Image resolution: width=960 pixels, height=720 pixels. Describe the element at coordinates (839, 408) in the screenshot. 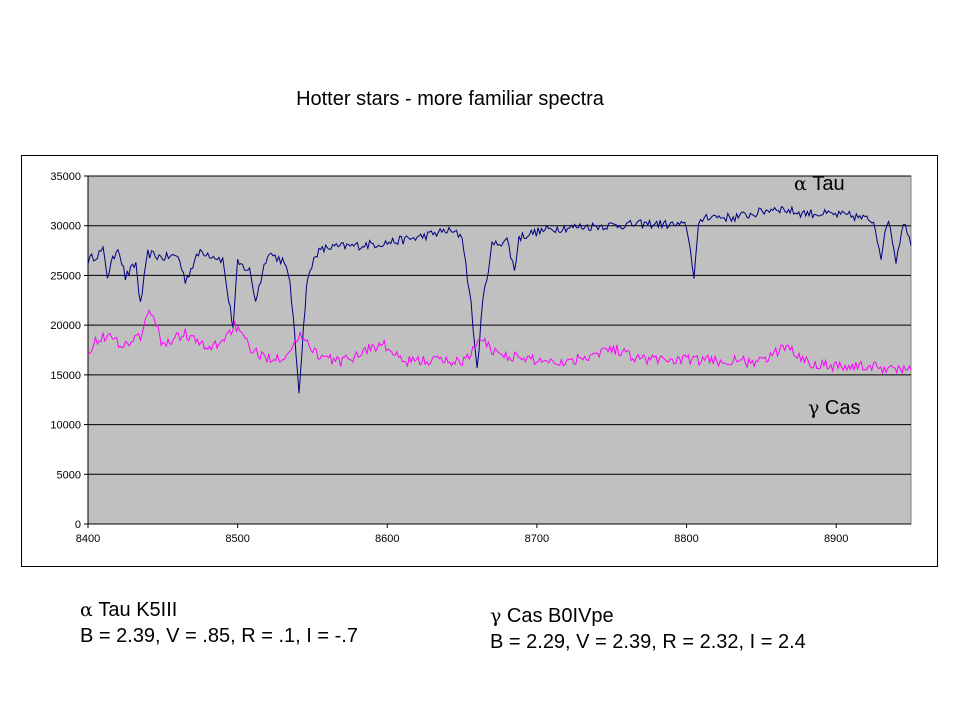

I see `series-label-text: Cas` at that location.